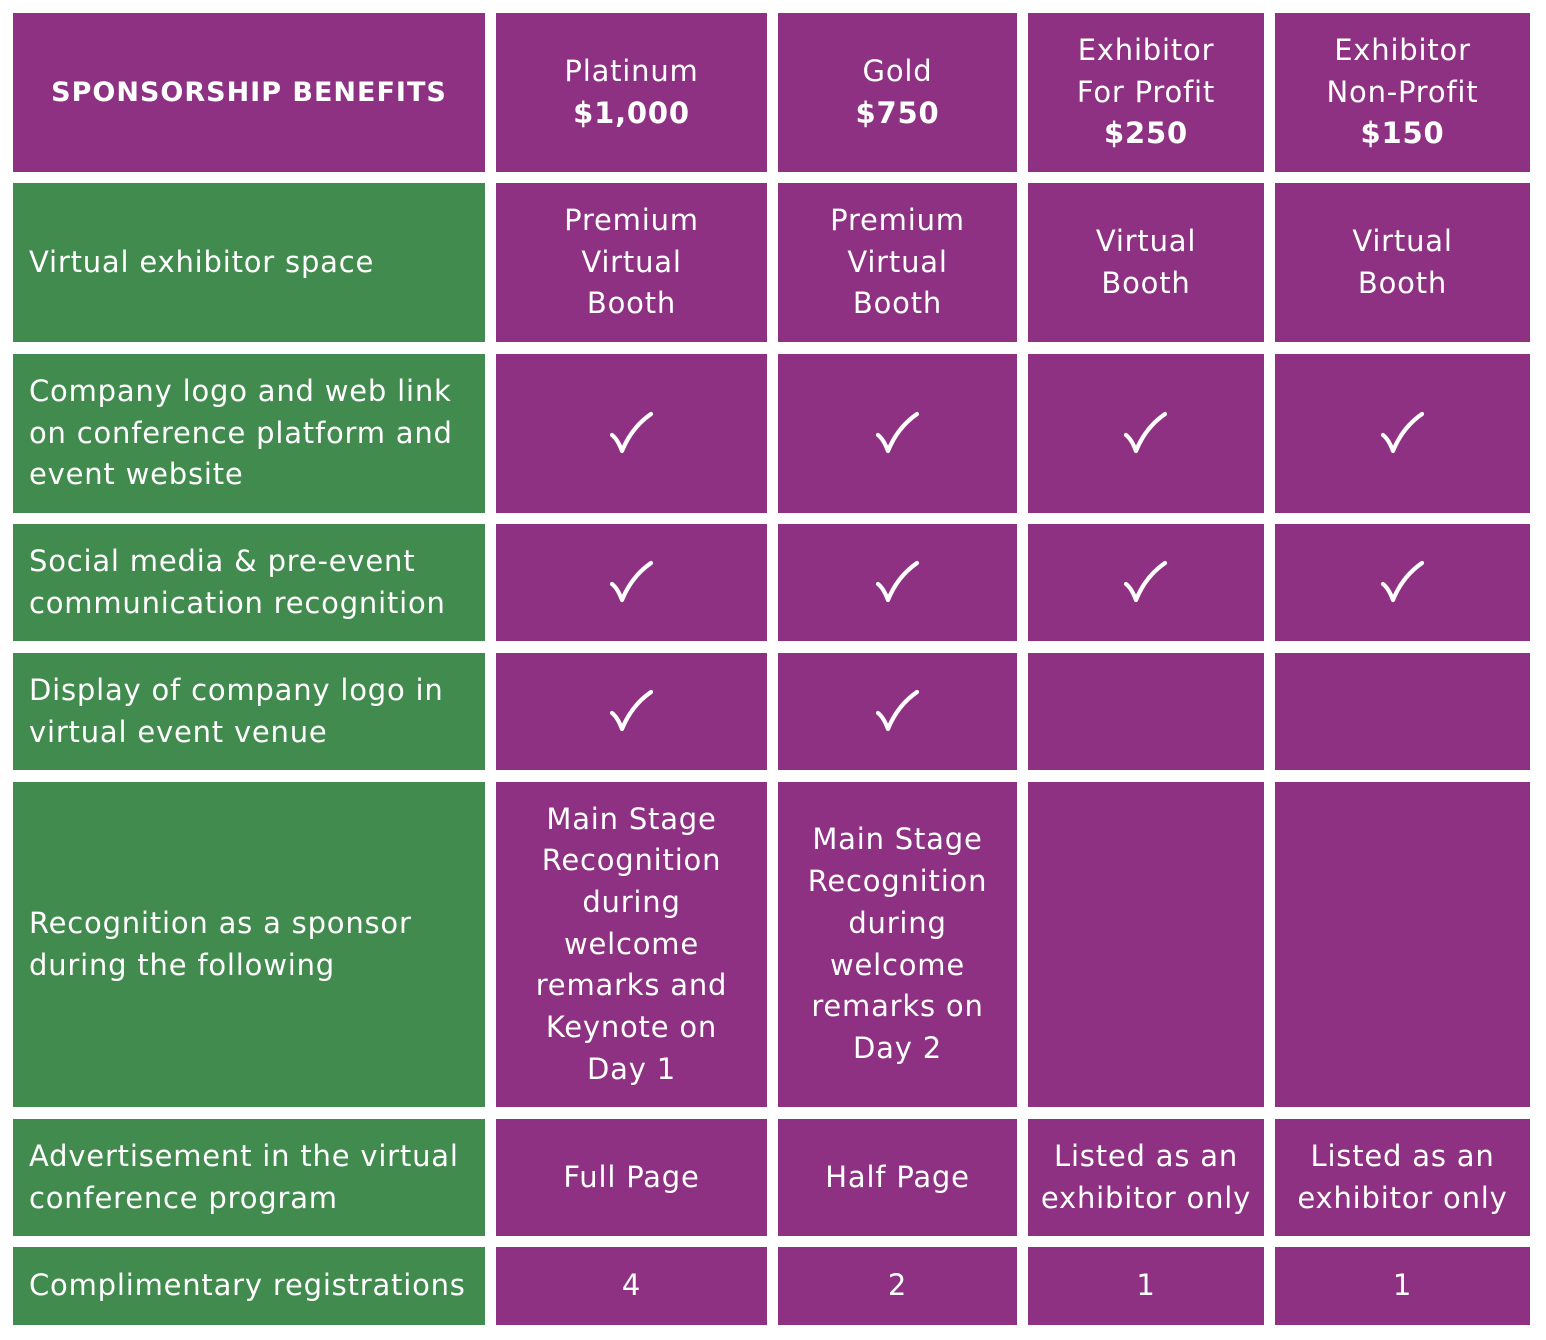  I want to click on value-text: Half Page, so click(897, 1176).